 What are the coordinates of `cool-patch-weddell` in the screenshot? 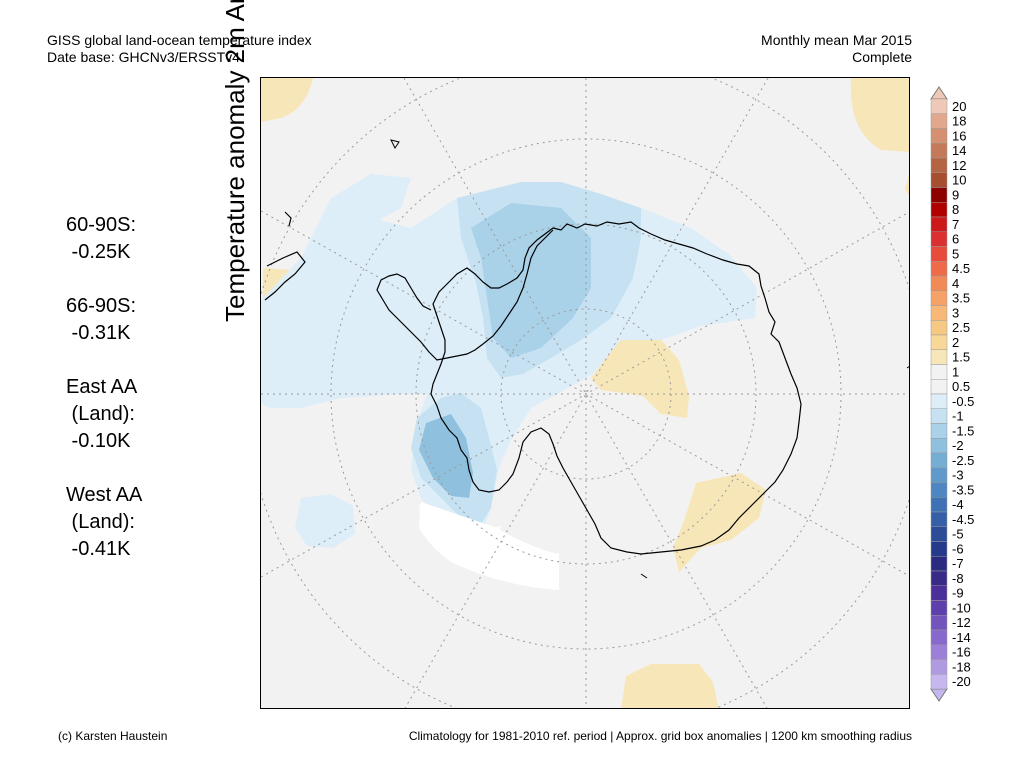 It's located at (531, 280).